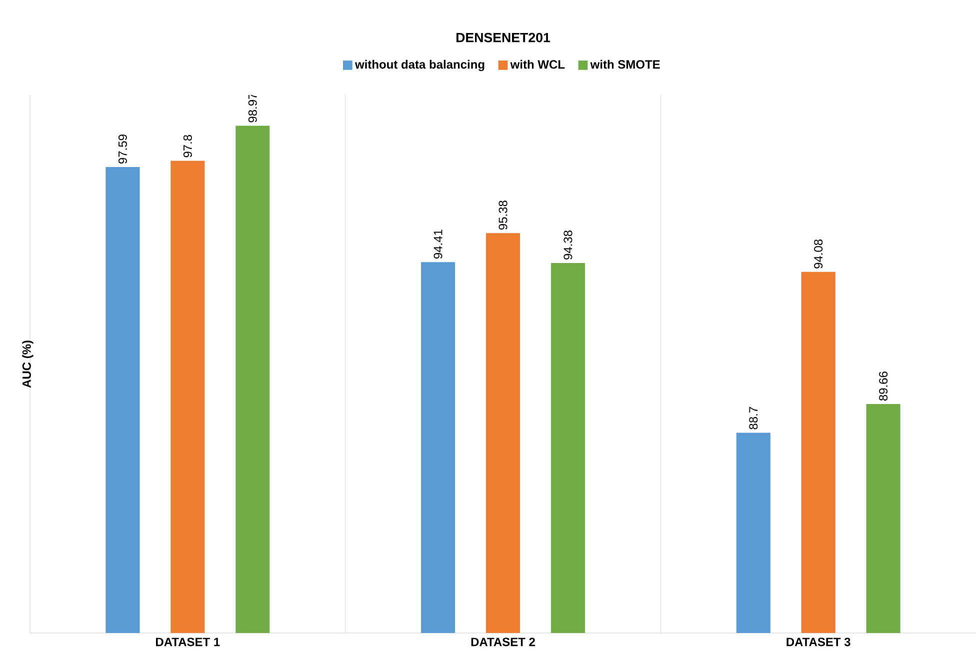 Image resolution: width=976 pixels, height=661 pixels. Describe the element at coordinates (753, 418) in the screenshot. I see `data-label: 88.7` at that location.